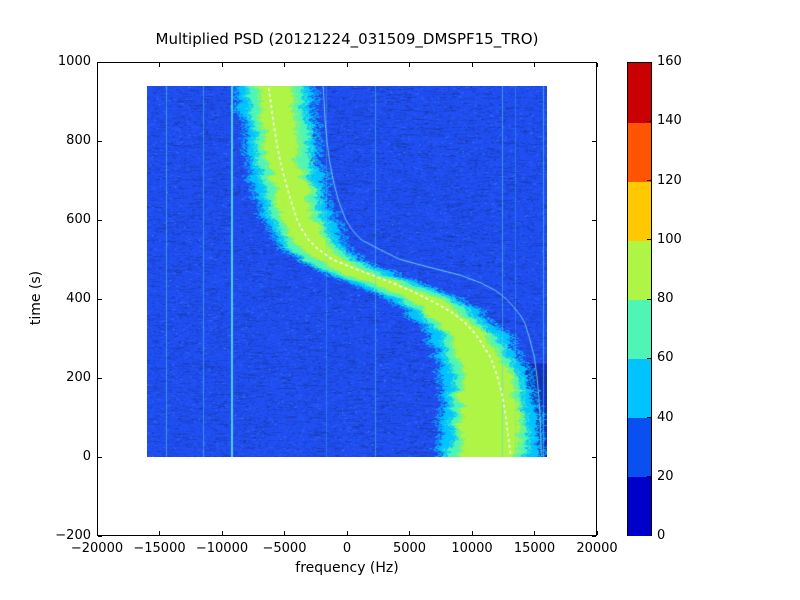  Describe the element at coordinates (78, 140) in the screenshot. I see `y-tick-label: 800` at that location.